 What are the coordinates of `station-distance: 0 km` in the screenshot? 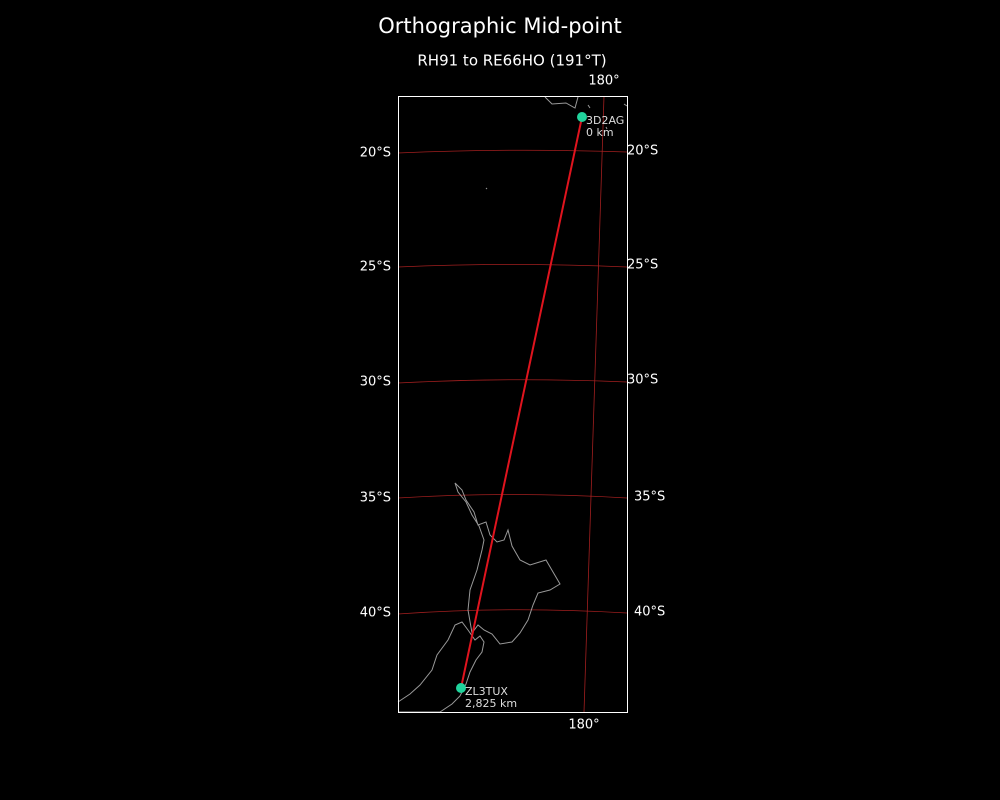 It's located at (600, 132).